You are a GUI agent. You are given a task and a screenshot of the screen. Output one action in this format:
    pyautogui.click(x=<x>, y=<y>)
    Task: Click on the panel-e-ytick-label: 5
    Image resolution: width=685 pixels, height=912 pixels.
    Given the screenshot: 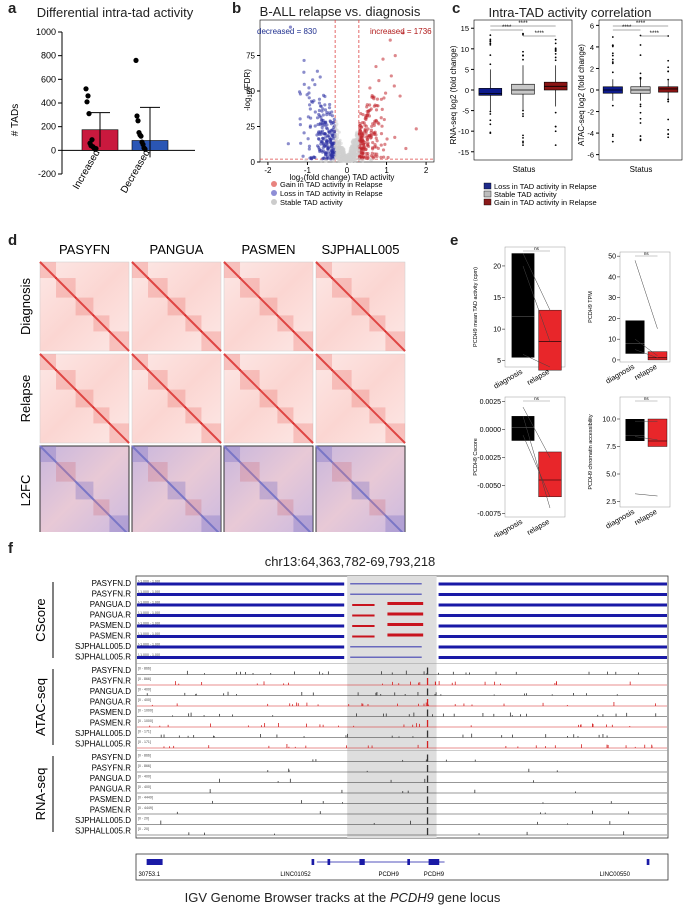 What is the action you would take?
    pyautogui.click(x=499, y=361)
    